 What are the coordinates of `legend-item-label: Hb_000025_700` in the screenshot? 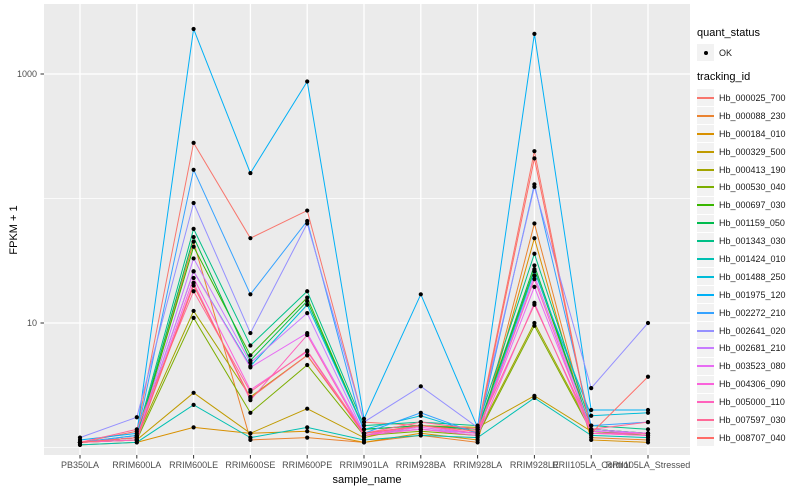 It's located at (752, 97).